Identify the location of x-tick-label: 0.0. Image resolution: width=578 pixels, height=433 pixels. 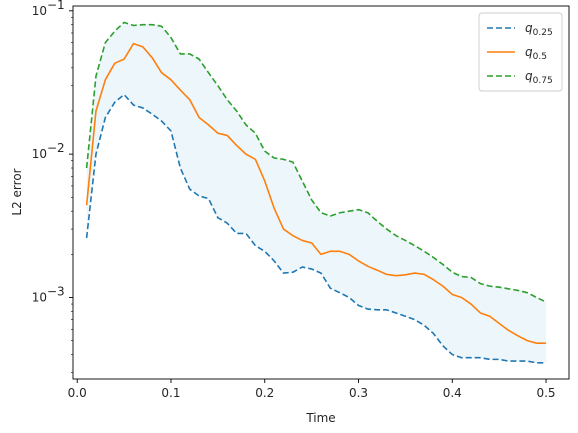
(77, 393).